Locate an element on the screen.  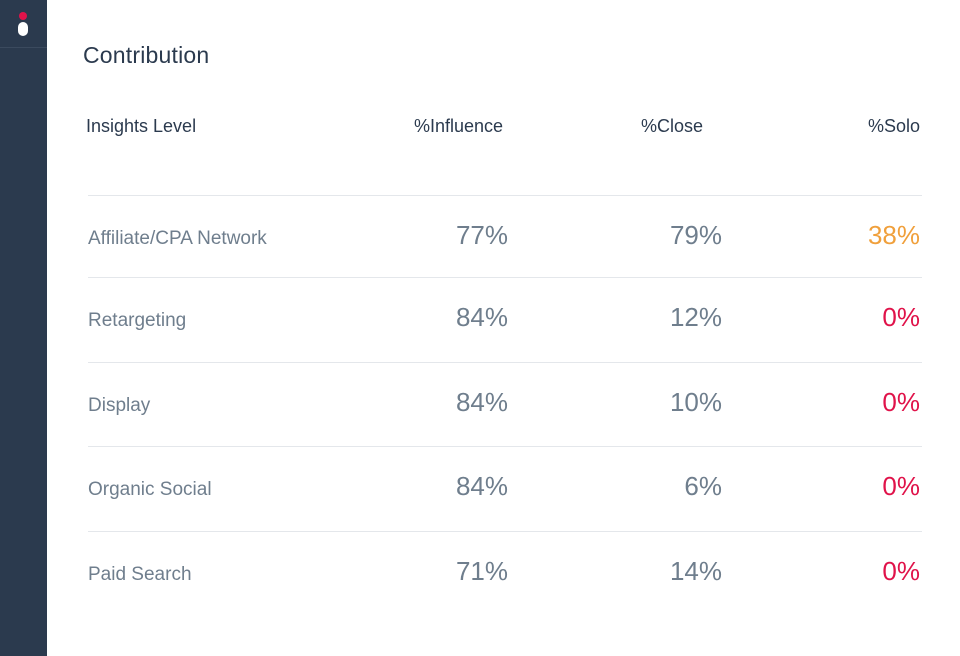
table-row: Retargeting 84% 12% 0% is located at coordinates (505, 319).